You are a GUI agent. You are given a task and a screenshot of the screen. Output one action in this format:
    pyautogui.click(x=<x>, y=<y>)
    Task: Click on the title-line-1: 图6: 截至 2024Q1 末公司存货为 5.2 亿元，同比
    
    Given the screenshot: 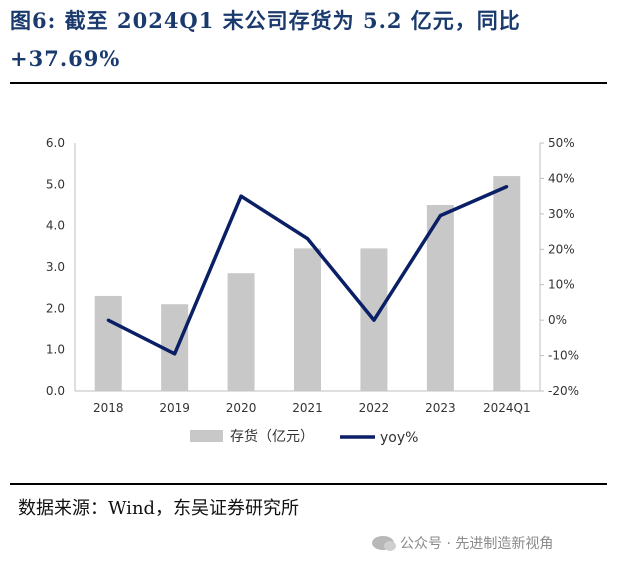 What is the action you would take?
    pyautogui.click(x=265, y=20)
    